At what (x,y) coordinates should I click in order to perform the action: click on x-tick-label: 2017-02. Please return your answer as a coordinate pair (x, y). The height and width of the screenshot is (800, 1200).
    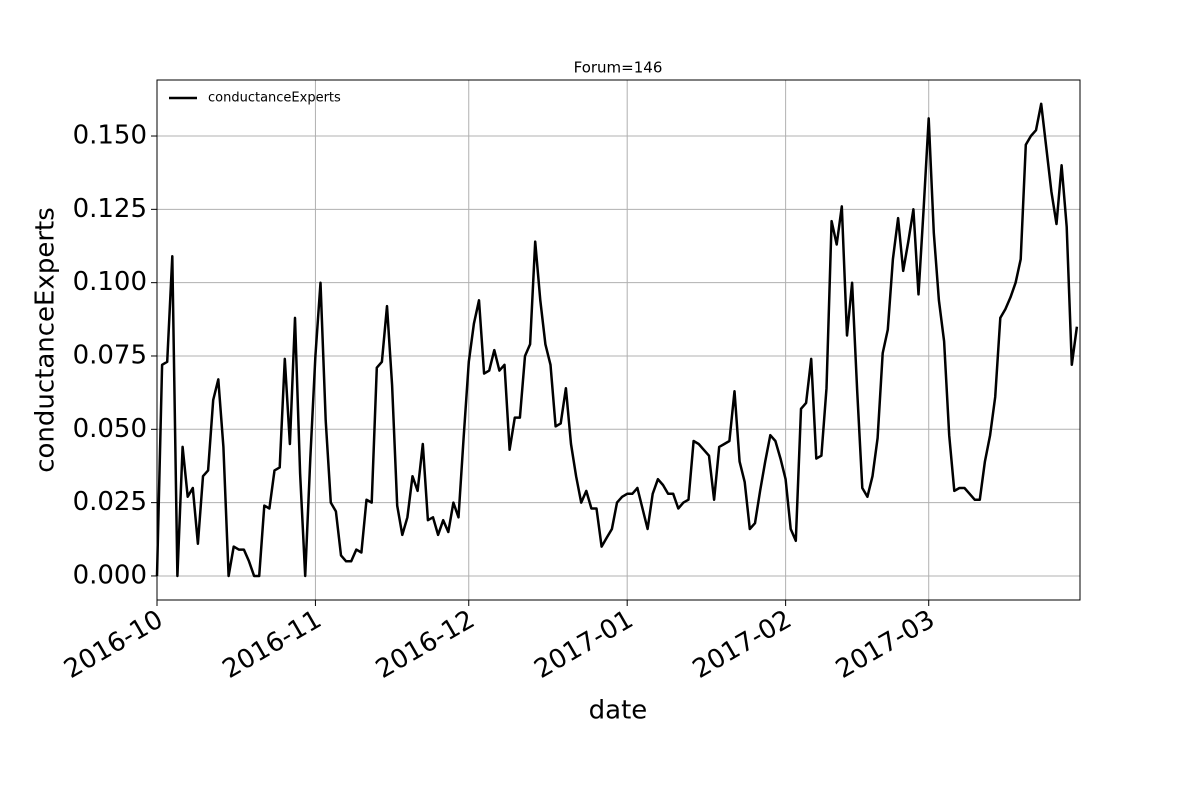
    Looking at the image, I should click on (742, 645).